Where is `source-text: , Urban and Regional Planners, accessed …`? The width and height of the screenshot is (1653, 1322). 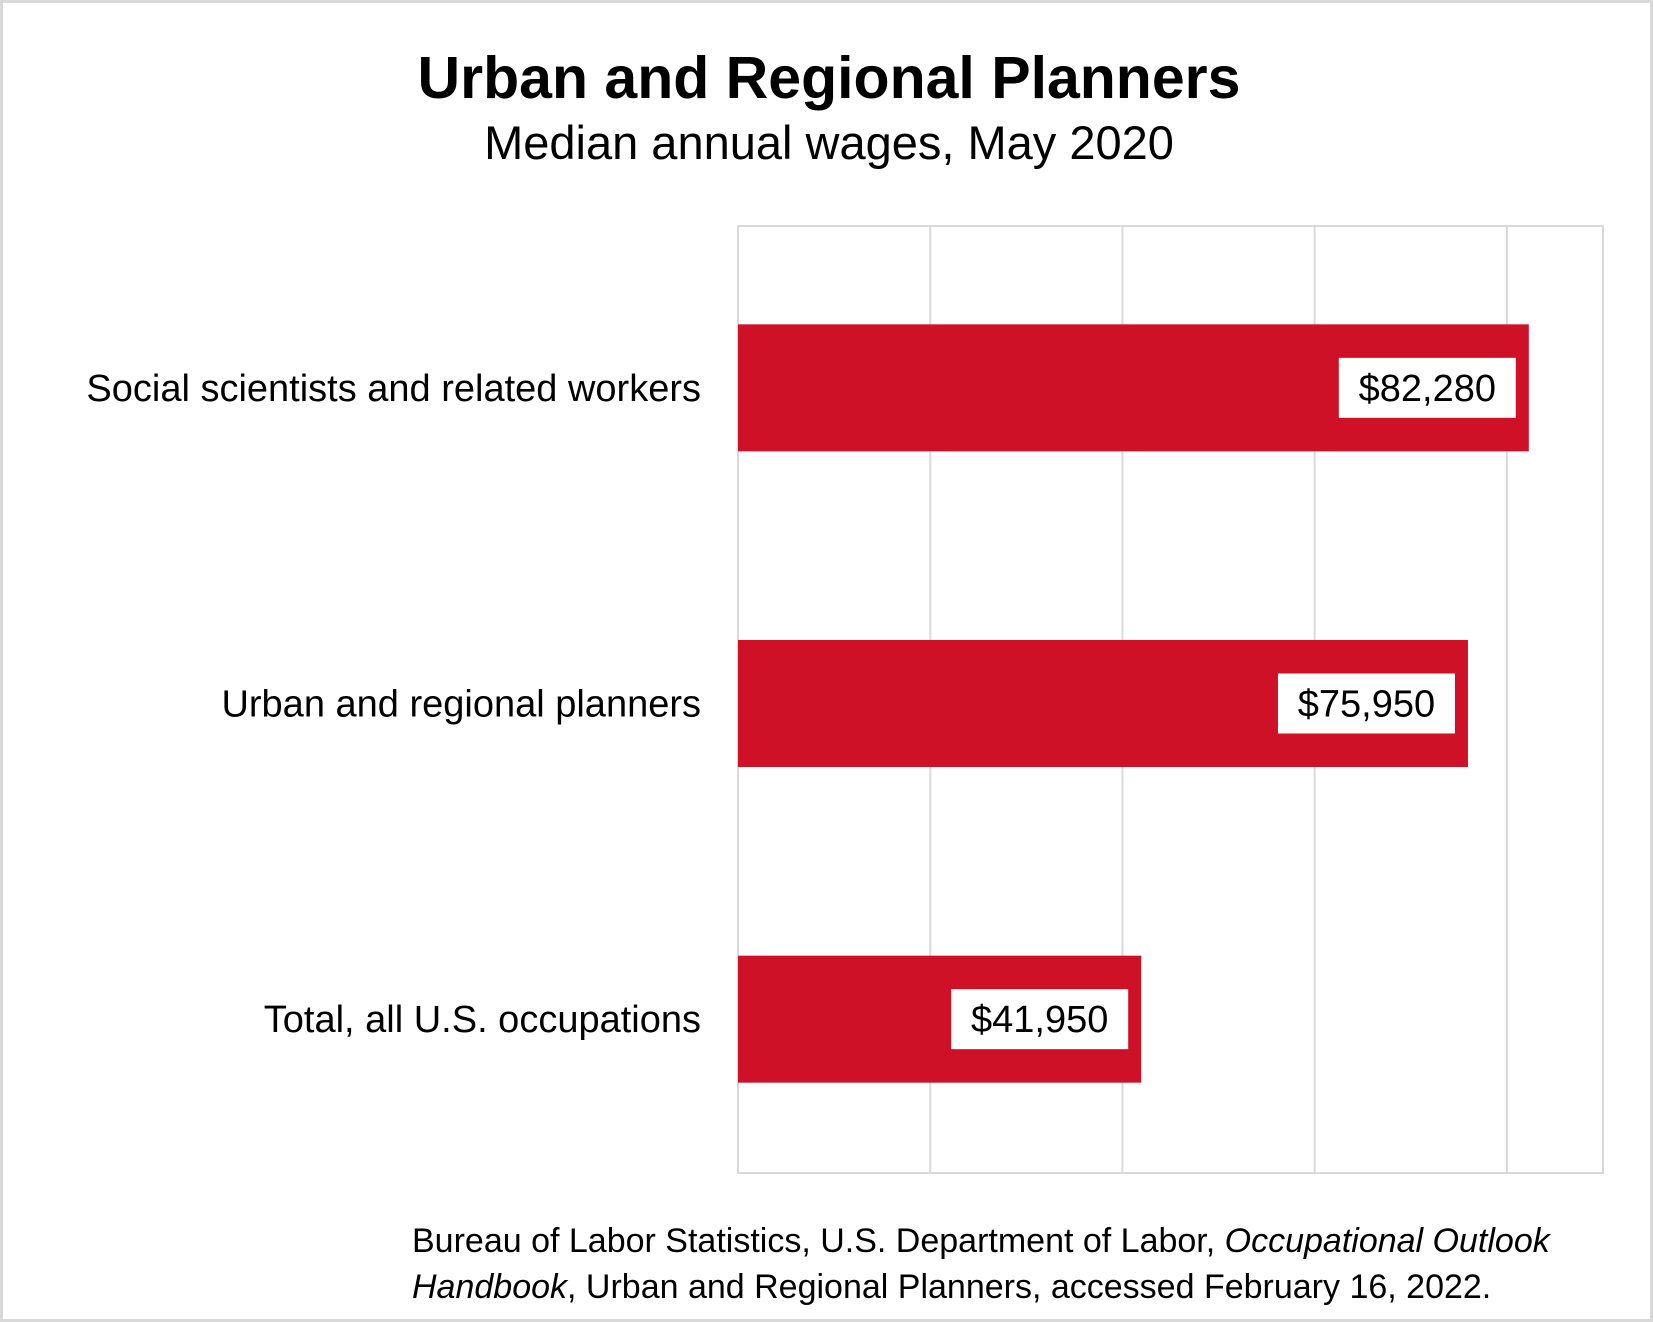 source-text: , Urban and Regional Planners, accessed … is located at coordinates (1029, 1287).